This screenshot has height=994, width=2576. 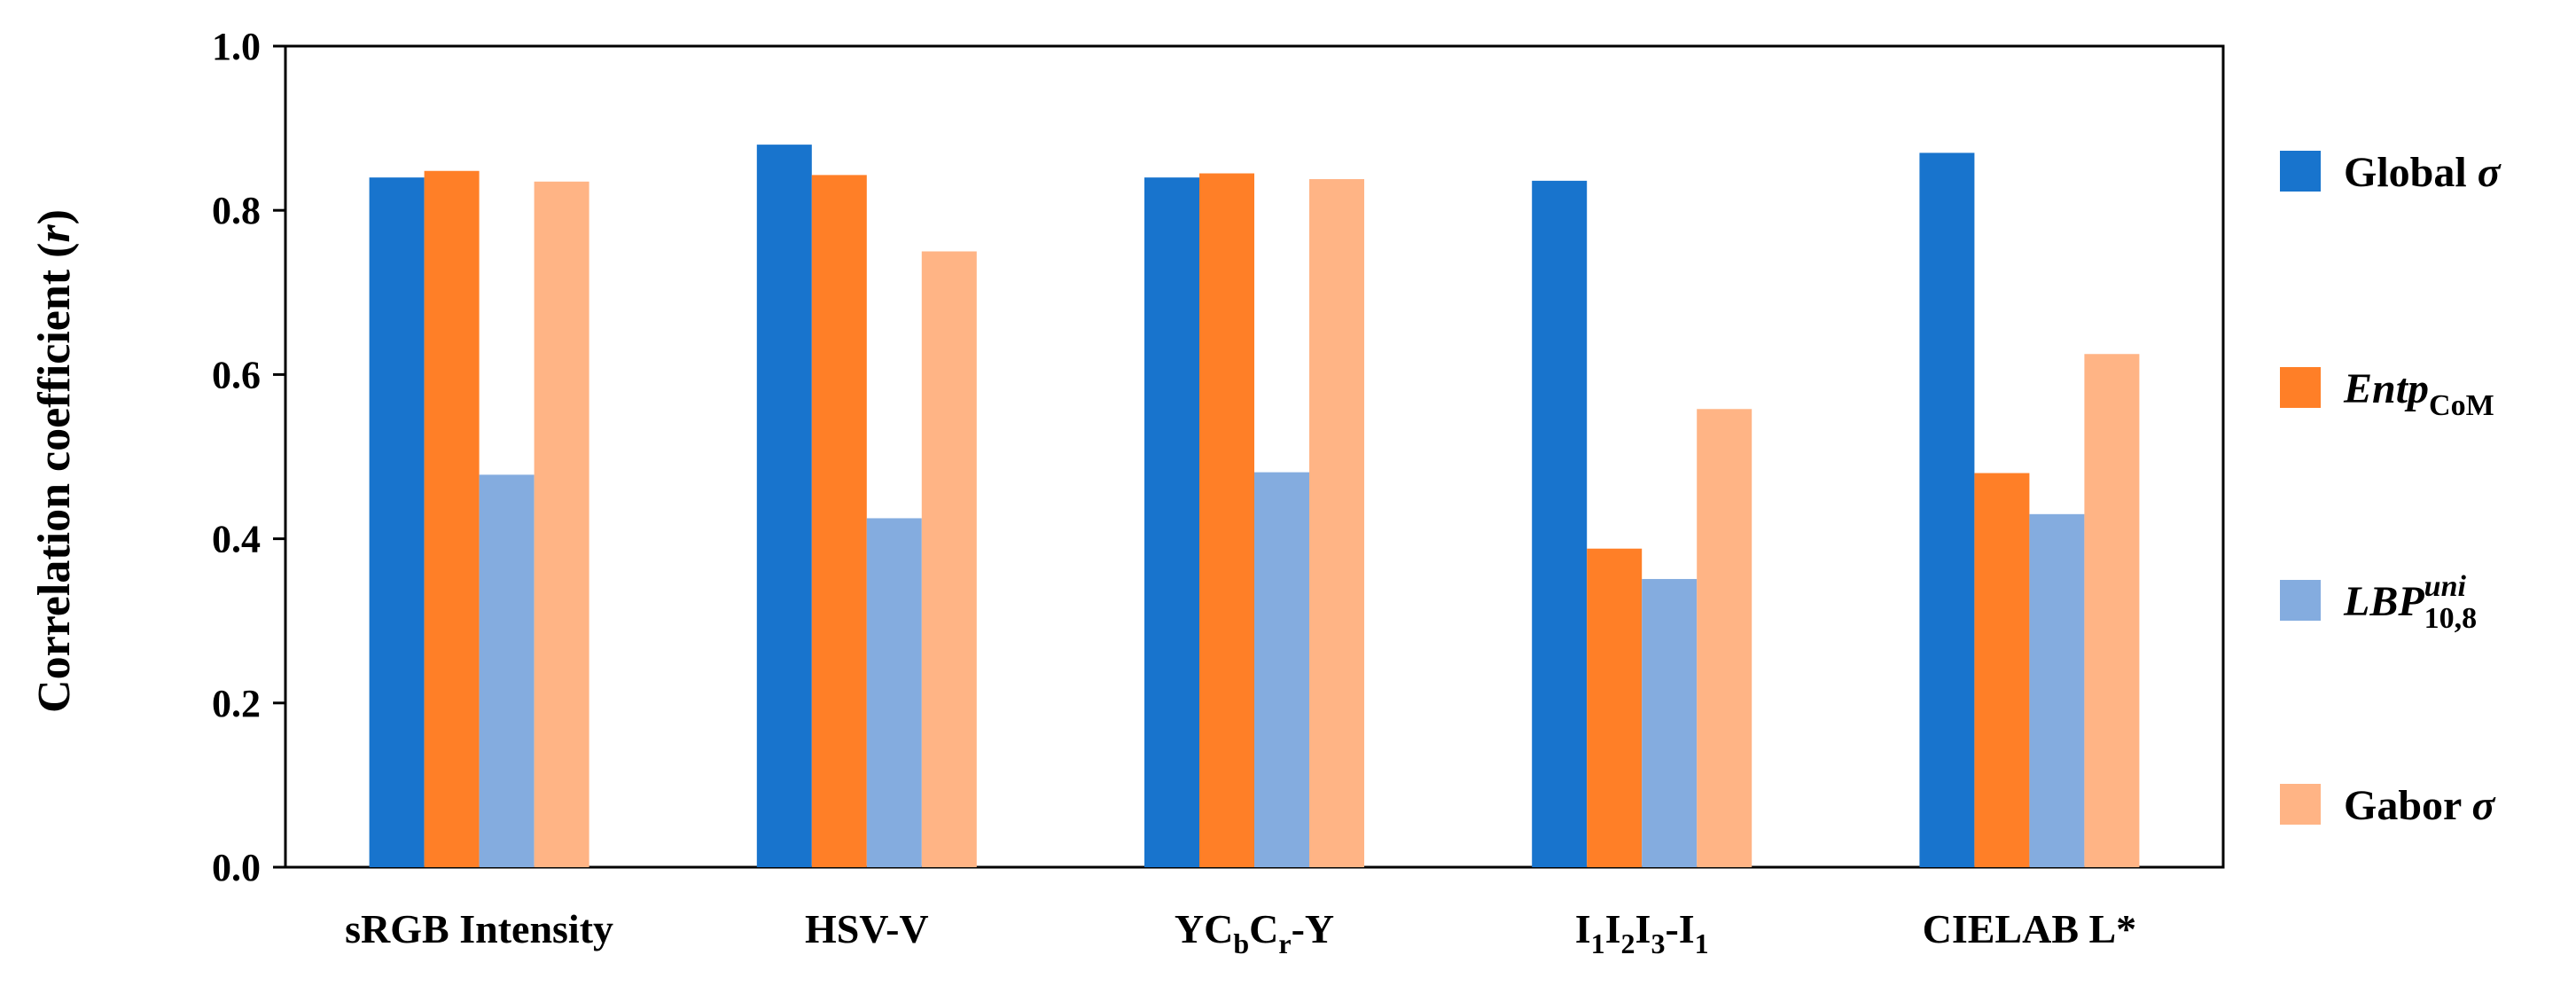 I want to click on legend-label-2: EntpCoM, so click(x=2418, y=393).